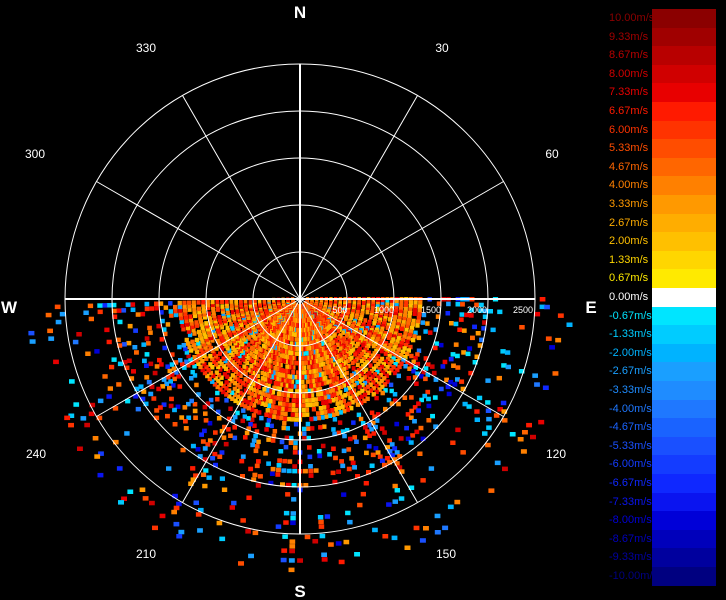  I want to click on legend-label: 8.67m/s, so click(629, 55).